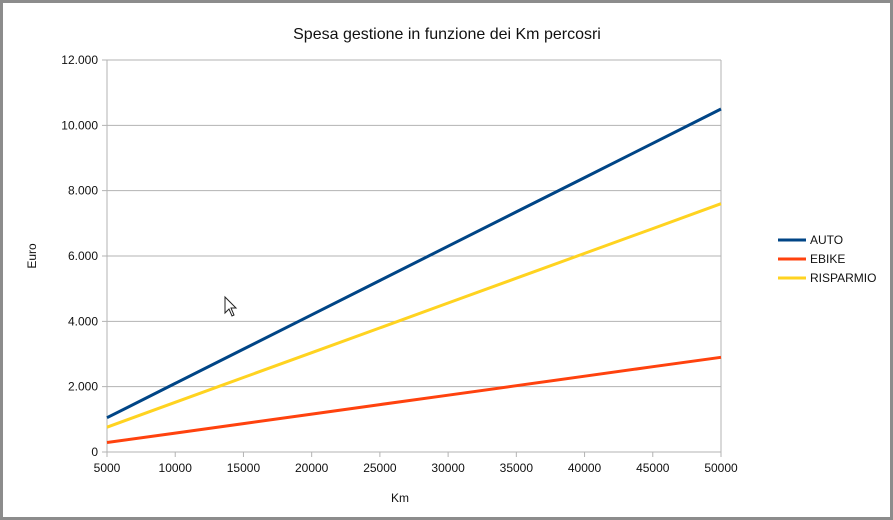 This screenshot has height=520, width=893. I want to click on legend-label: AUTO, so click(826, 240).